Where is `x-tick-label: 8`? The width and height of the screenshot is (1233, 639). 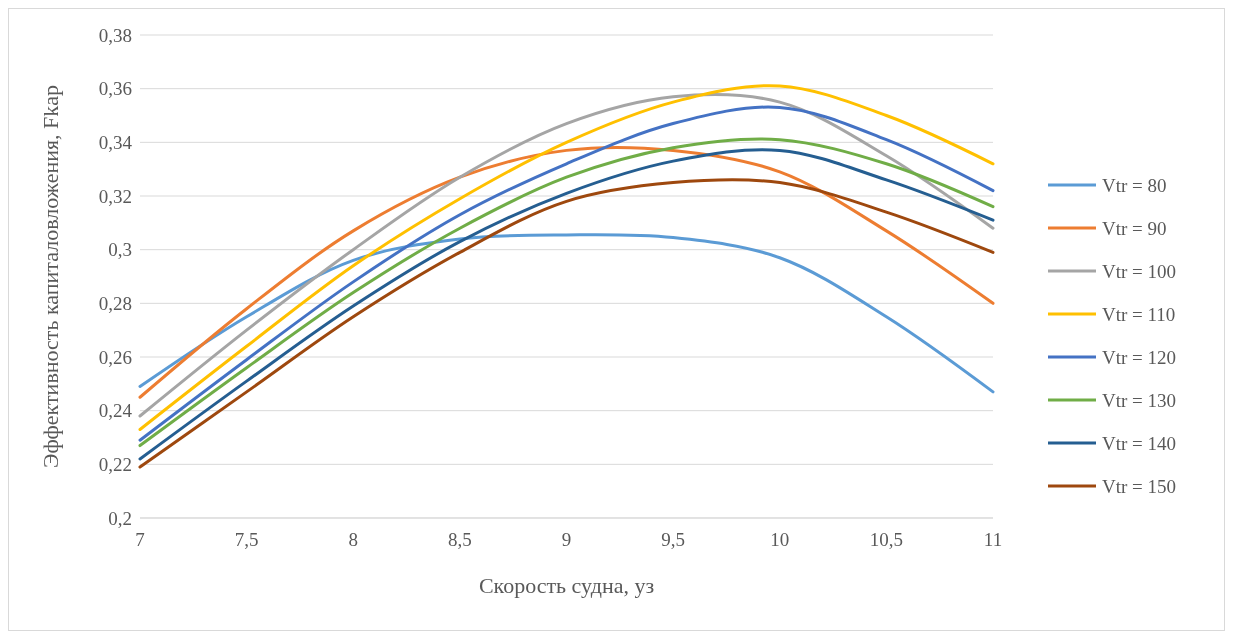 x-tick-label: 8 is located at coordinates (353, 539).